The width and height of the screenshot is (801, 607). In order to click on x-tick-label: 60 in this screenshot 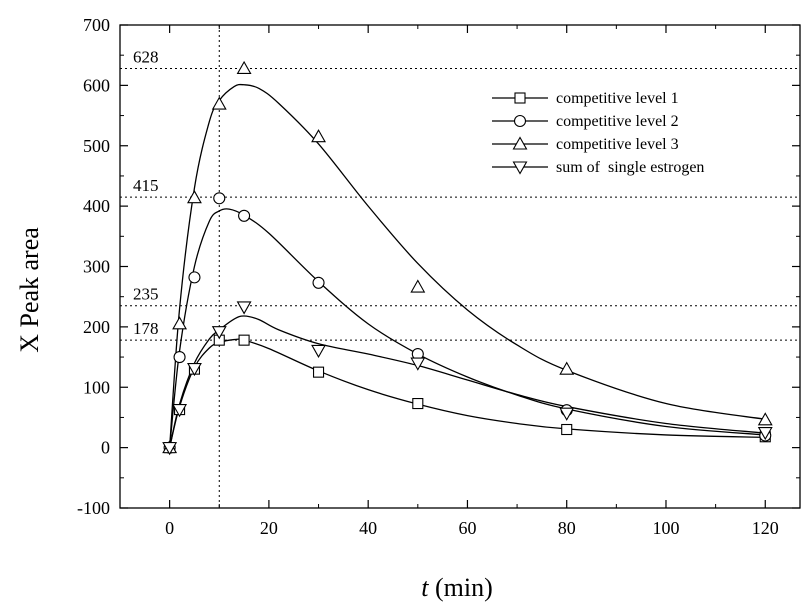, I will do `click(467, 528)`.